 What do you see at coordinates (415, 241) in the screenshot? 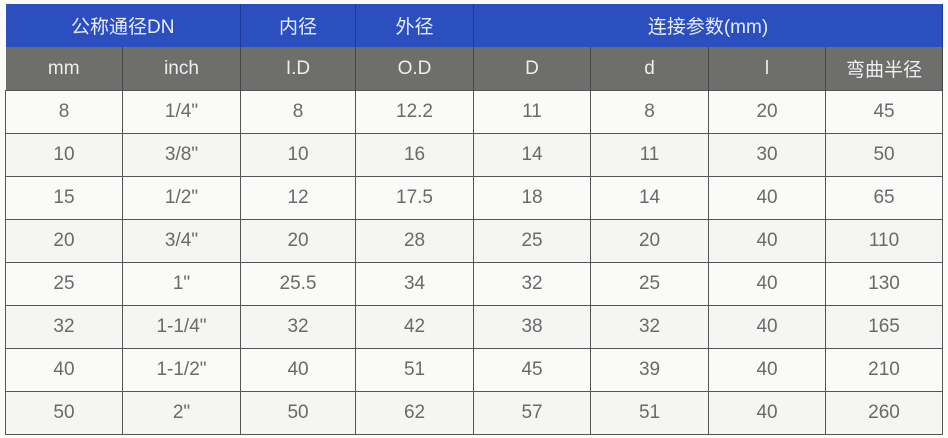
I see `table-cell: 28` at bounding box center [415, 241].